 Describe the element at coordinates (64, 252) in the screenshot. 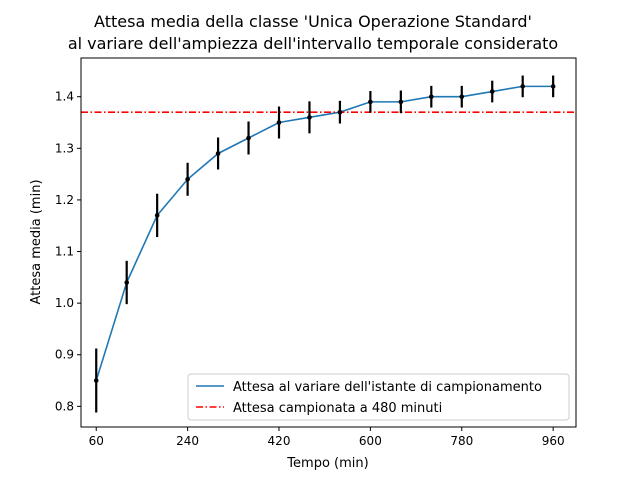

I see `y-tick-label: 1.1` at that location.